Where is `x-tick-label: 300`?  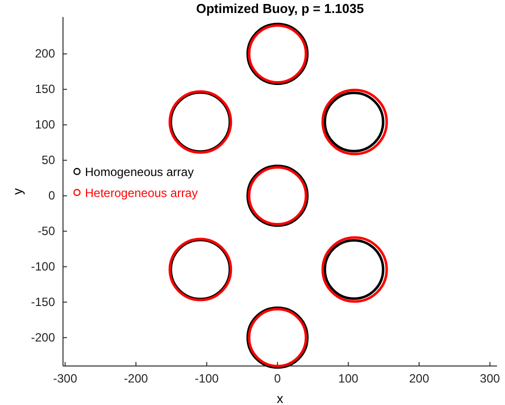 x-tick-label: 300 is located at coordinates (490, 379).